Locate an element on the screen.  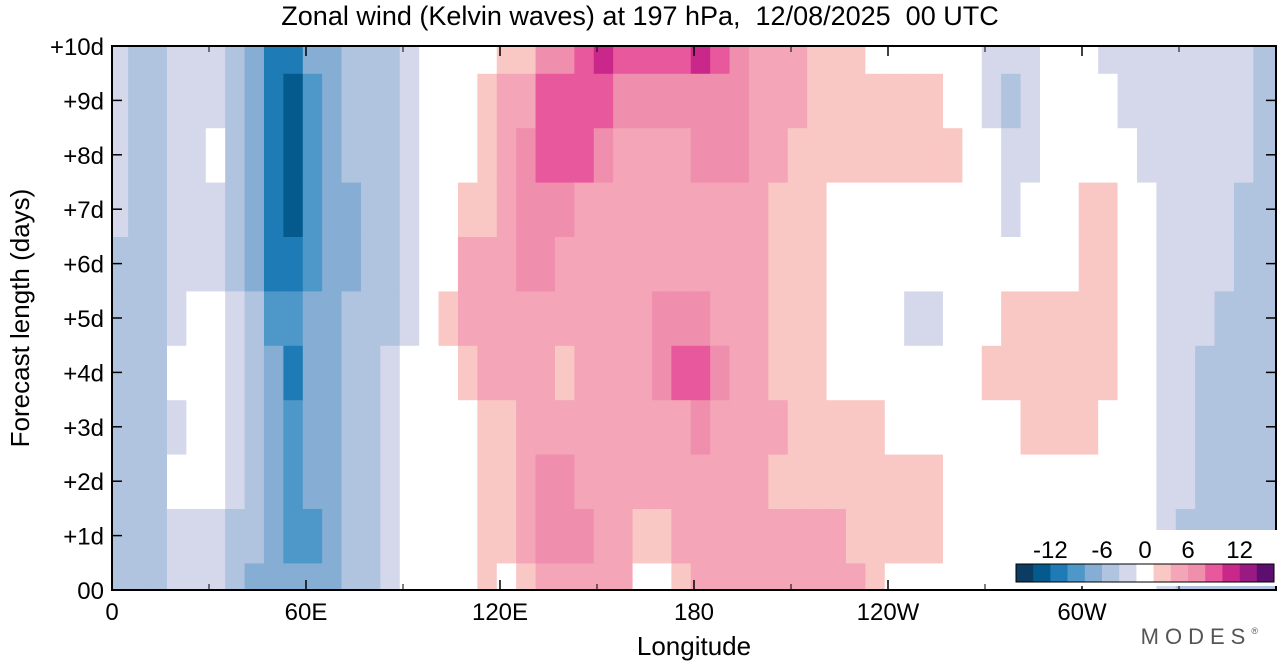
colorbar-label: 12 is located at coordinates (1239, 550).